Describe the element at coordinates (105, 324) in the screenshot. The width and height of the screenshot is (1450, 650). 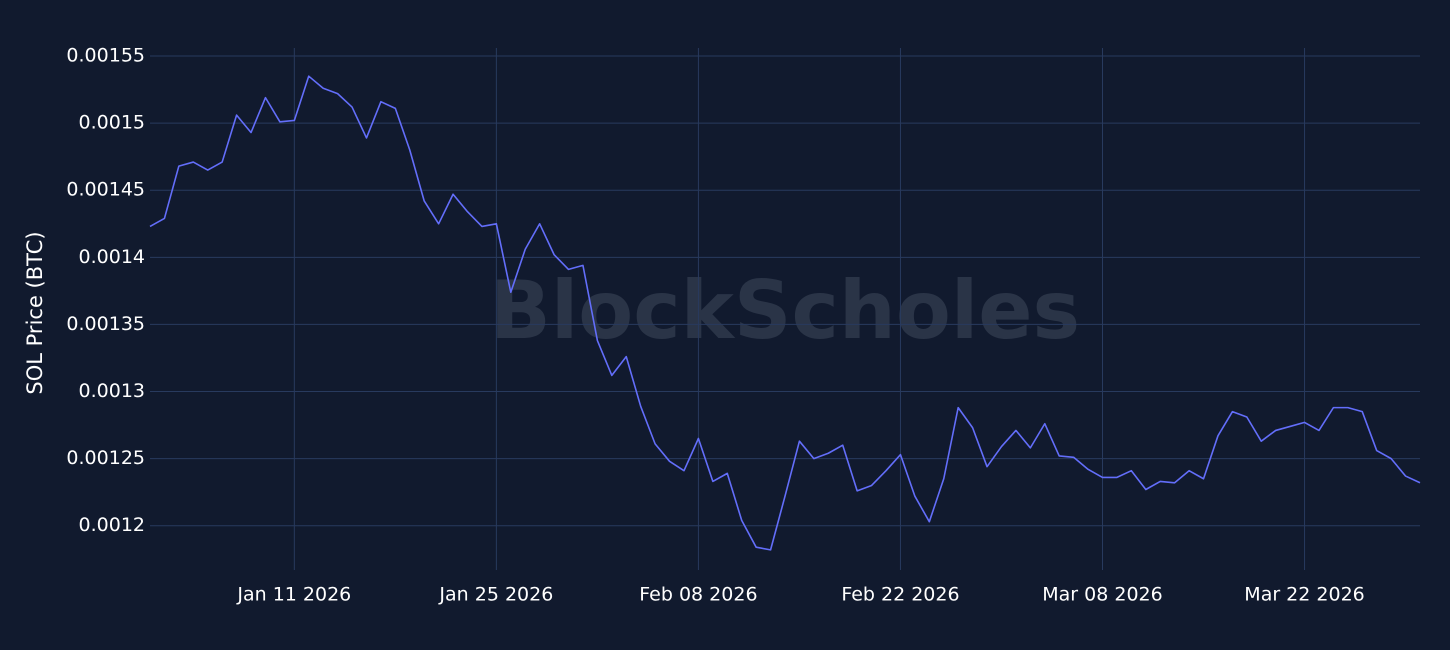
I see `y-tick-label: 0.00135` at that location.